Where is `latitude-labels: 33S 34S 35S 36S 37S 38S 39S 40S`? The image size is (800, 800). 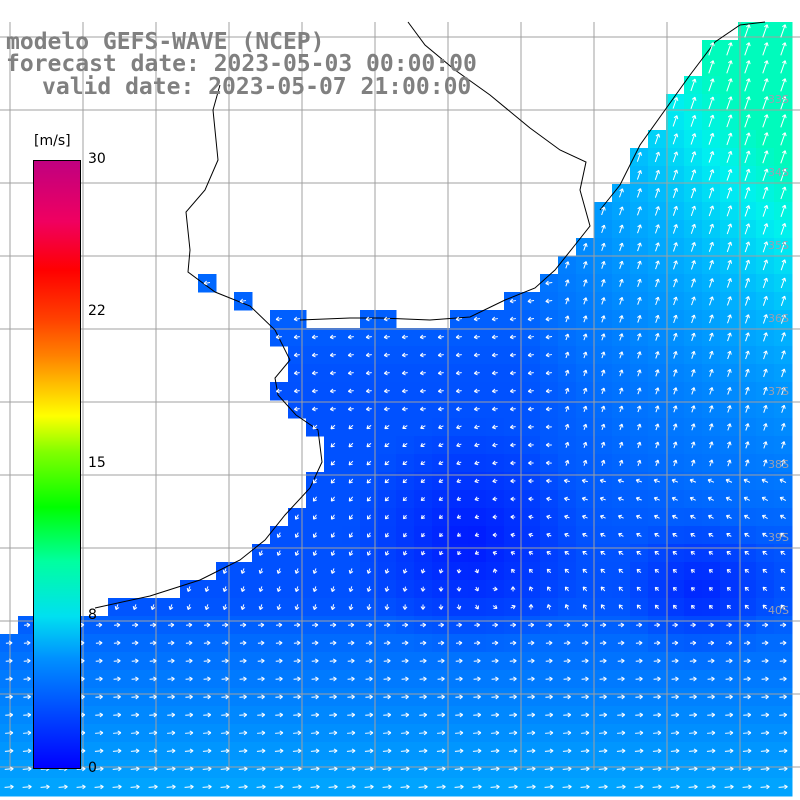 latitude-labels: 33S 34S 35S 36S 37S 38S 39S 40S is located at coordinates (778, 355).